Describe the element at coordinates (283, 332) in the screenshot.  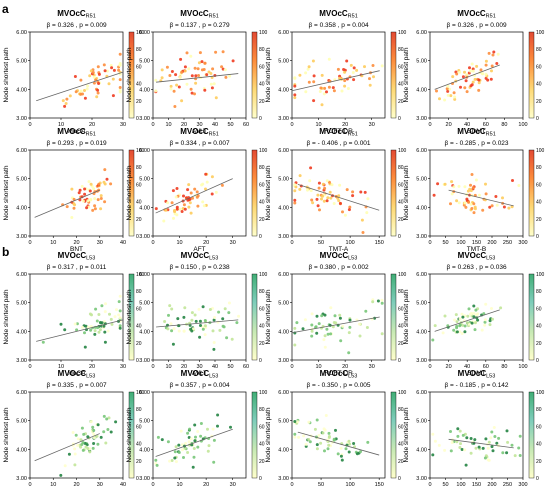
I see `y-tick-label: 4.00` at that location.